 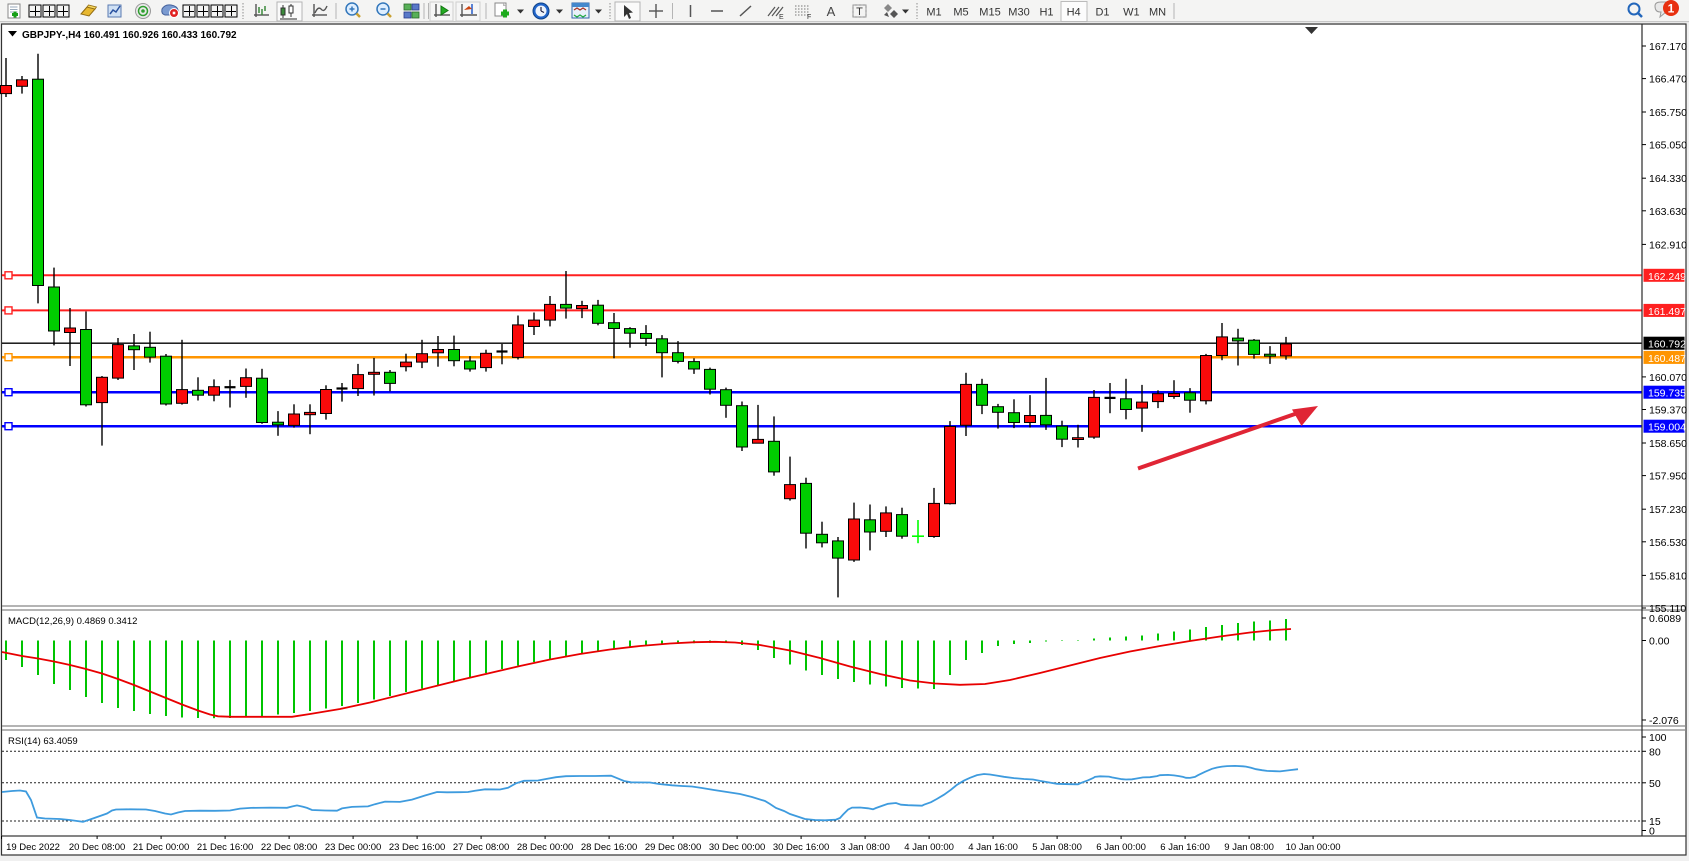 I want to click on svg-text: H4, so click(x=1074, y=13).